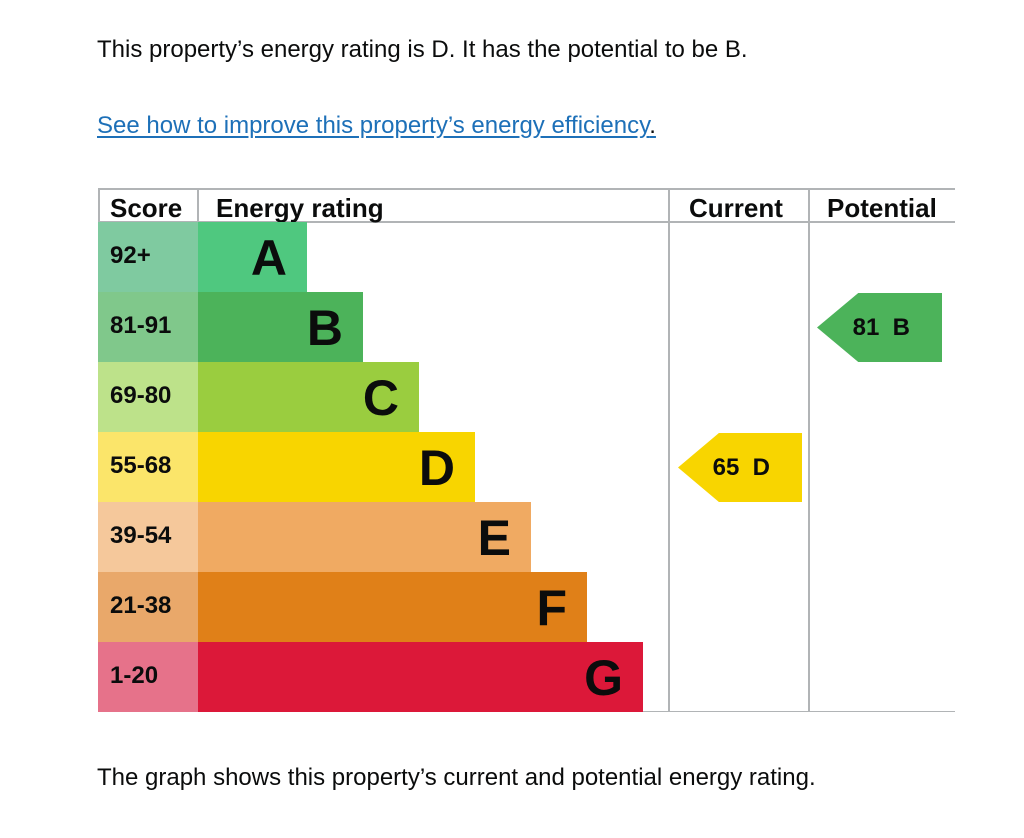 The height and width of the screenshot is (838, 1024). Describe the element at coordinates (148, 257) in the screenshot. I see `band-score: 92+` at that location.